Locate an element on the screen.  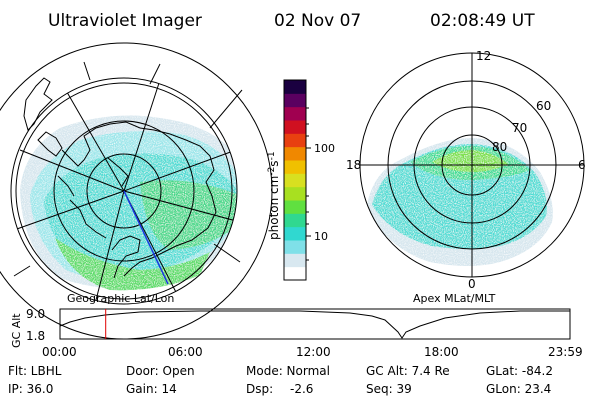
ip-status: IP: 36.0 is located at coordinates (30, 389).